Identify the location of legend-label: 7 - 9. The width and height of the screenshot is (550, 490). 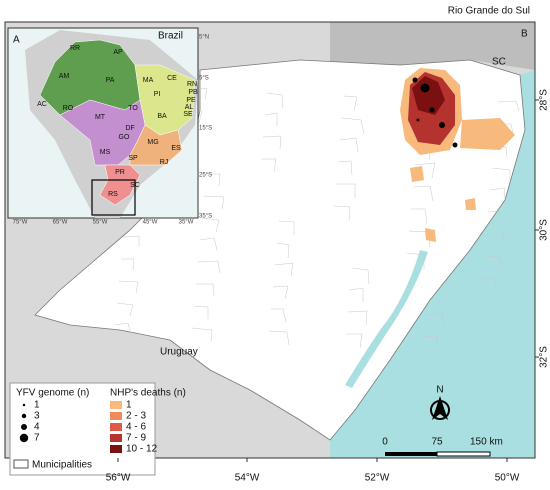
(136, 438).